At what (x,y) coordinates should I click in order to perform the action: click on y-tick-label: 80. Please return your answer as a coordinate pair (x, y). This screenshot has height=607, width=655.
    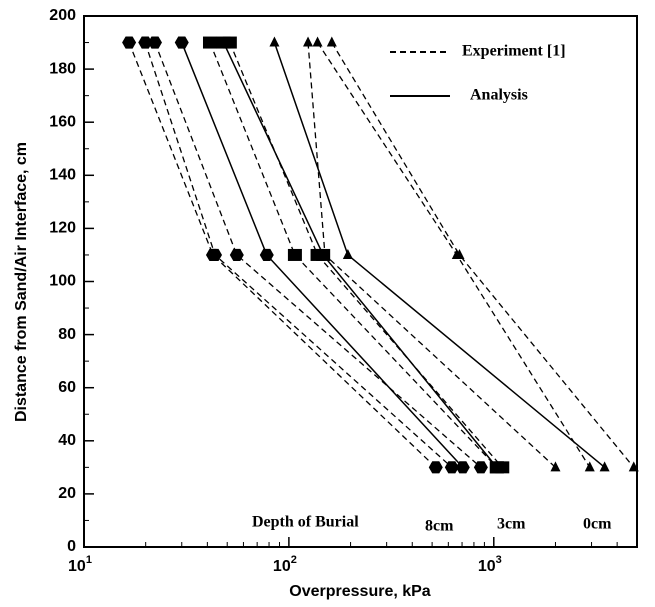
    Looking at the image, I should click on (67, 334).